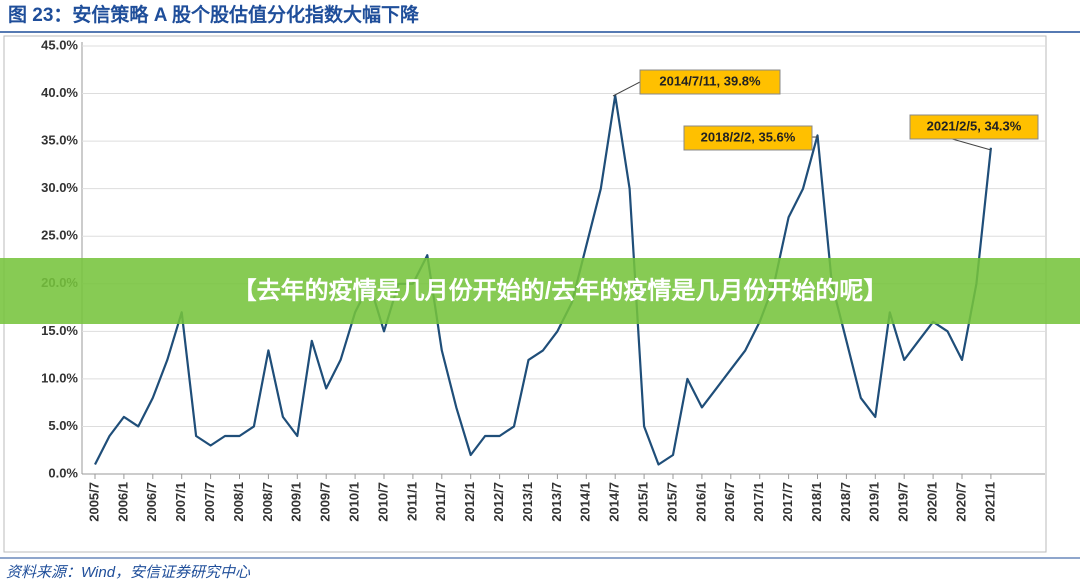 This screenshot has height=588, width=1080. What do you see at coordinates (614, 502) in the screenshot?
I see `x-tick-label: 2014/7` at bounding box center [614, 502].